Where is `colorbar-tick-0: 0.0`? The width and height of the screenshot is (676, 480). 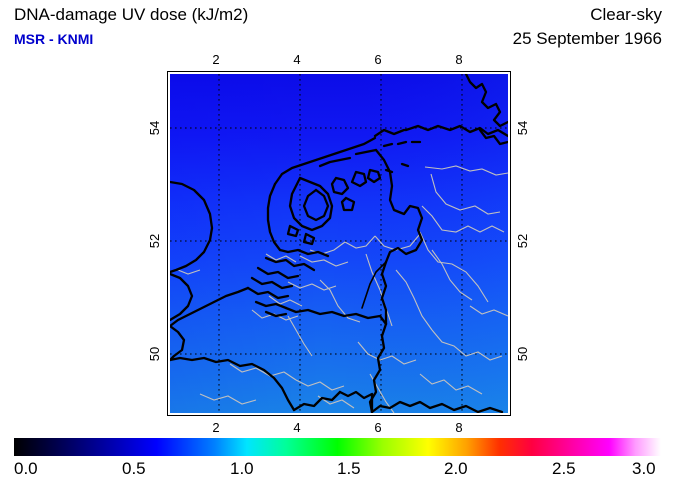 colorbar-tick-0: 0.0 is located at coordinates (26, 468).